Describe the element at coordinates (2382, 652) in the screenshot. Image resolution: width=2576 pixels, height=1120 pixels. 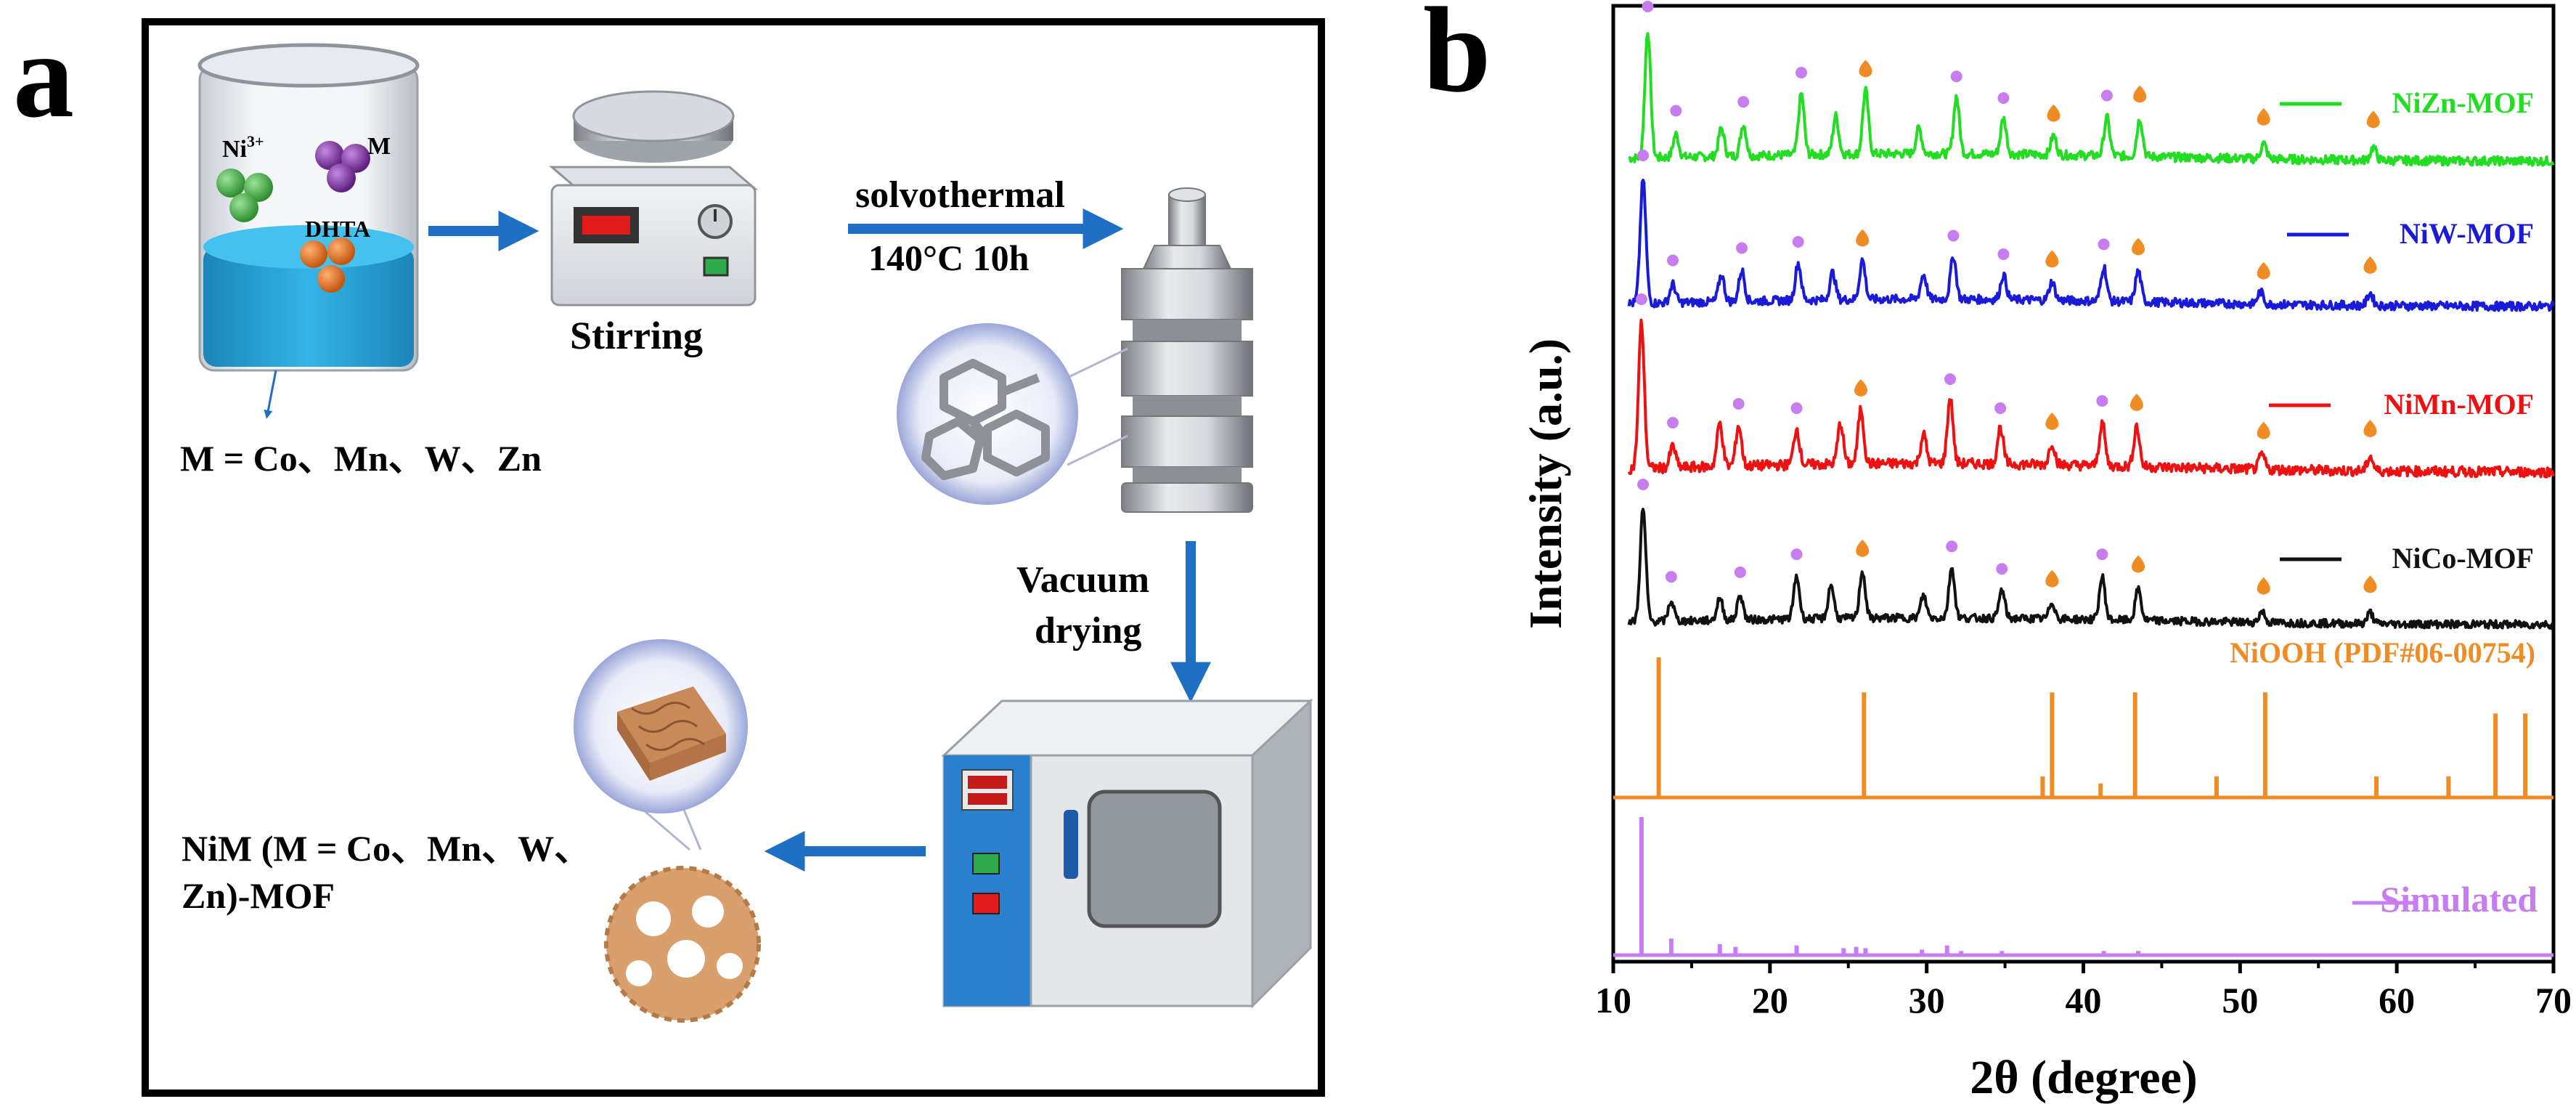
I see `legend-label: NiOOH (PDF#06-00754)` at that location.